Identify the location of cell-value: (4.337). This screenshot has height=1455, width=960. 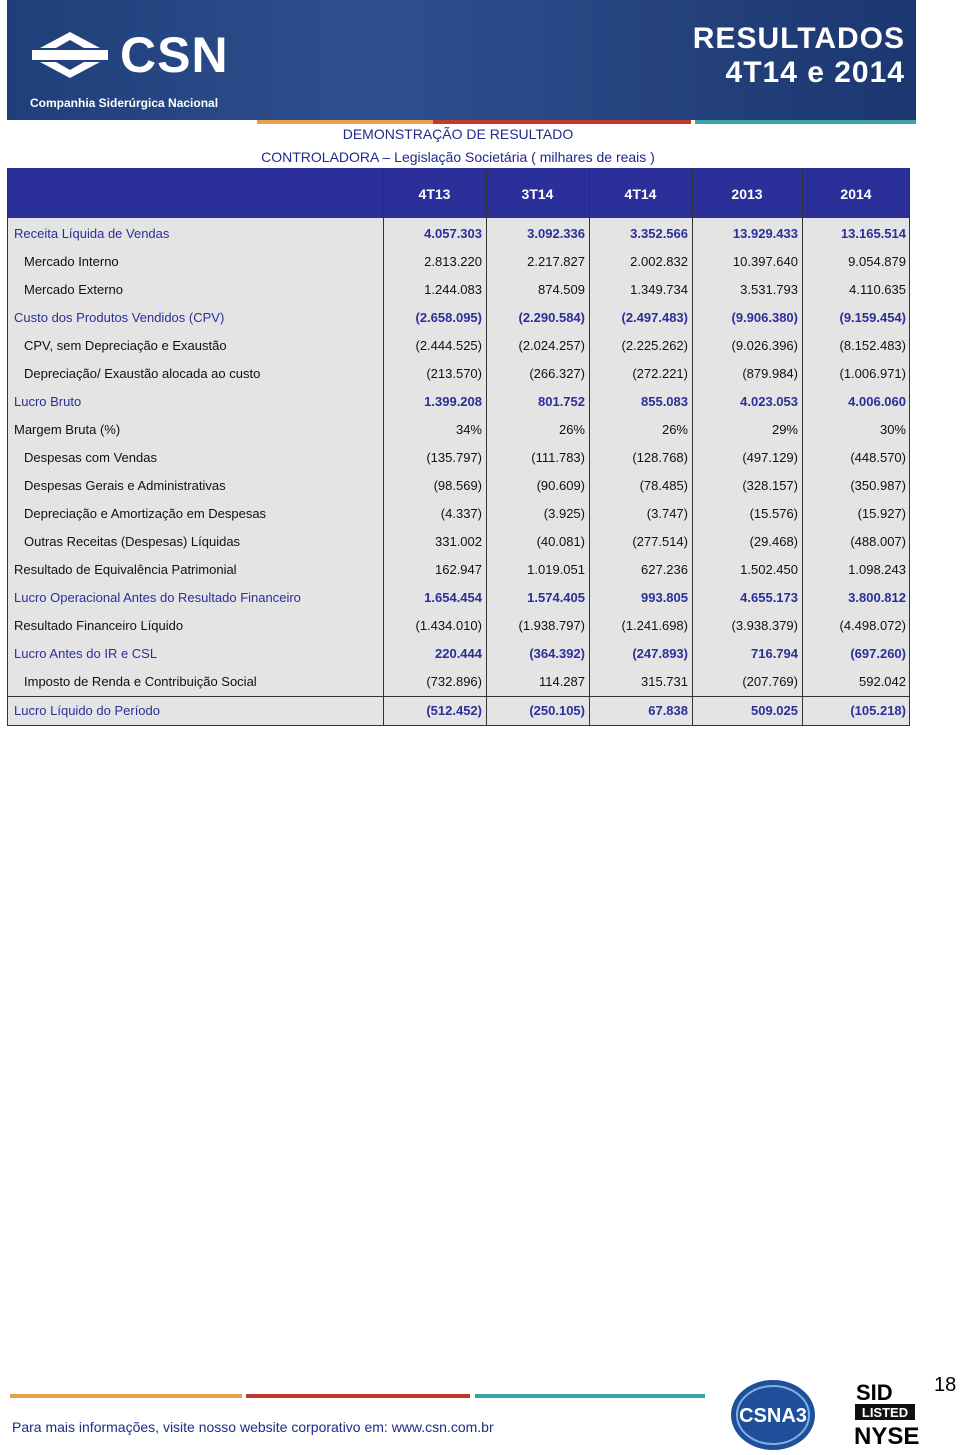
(461, 513).